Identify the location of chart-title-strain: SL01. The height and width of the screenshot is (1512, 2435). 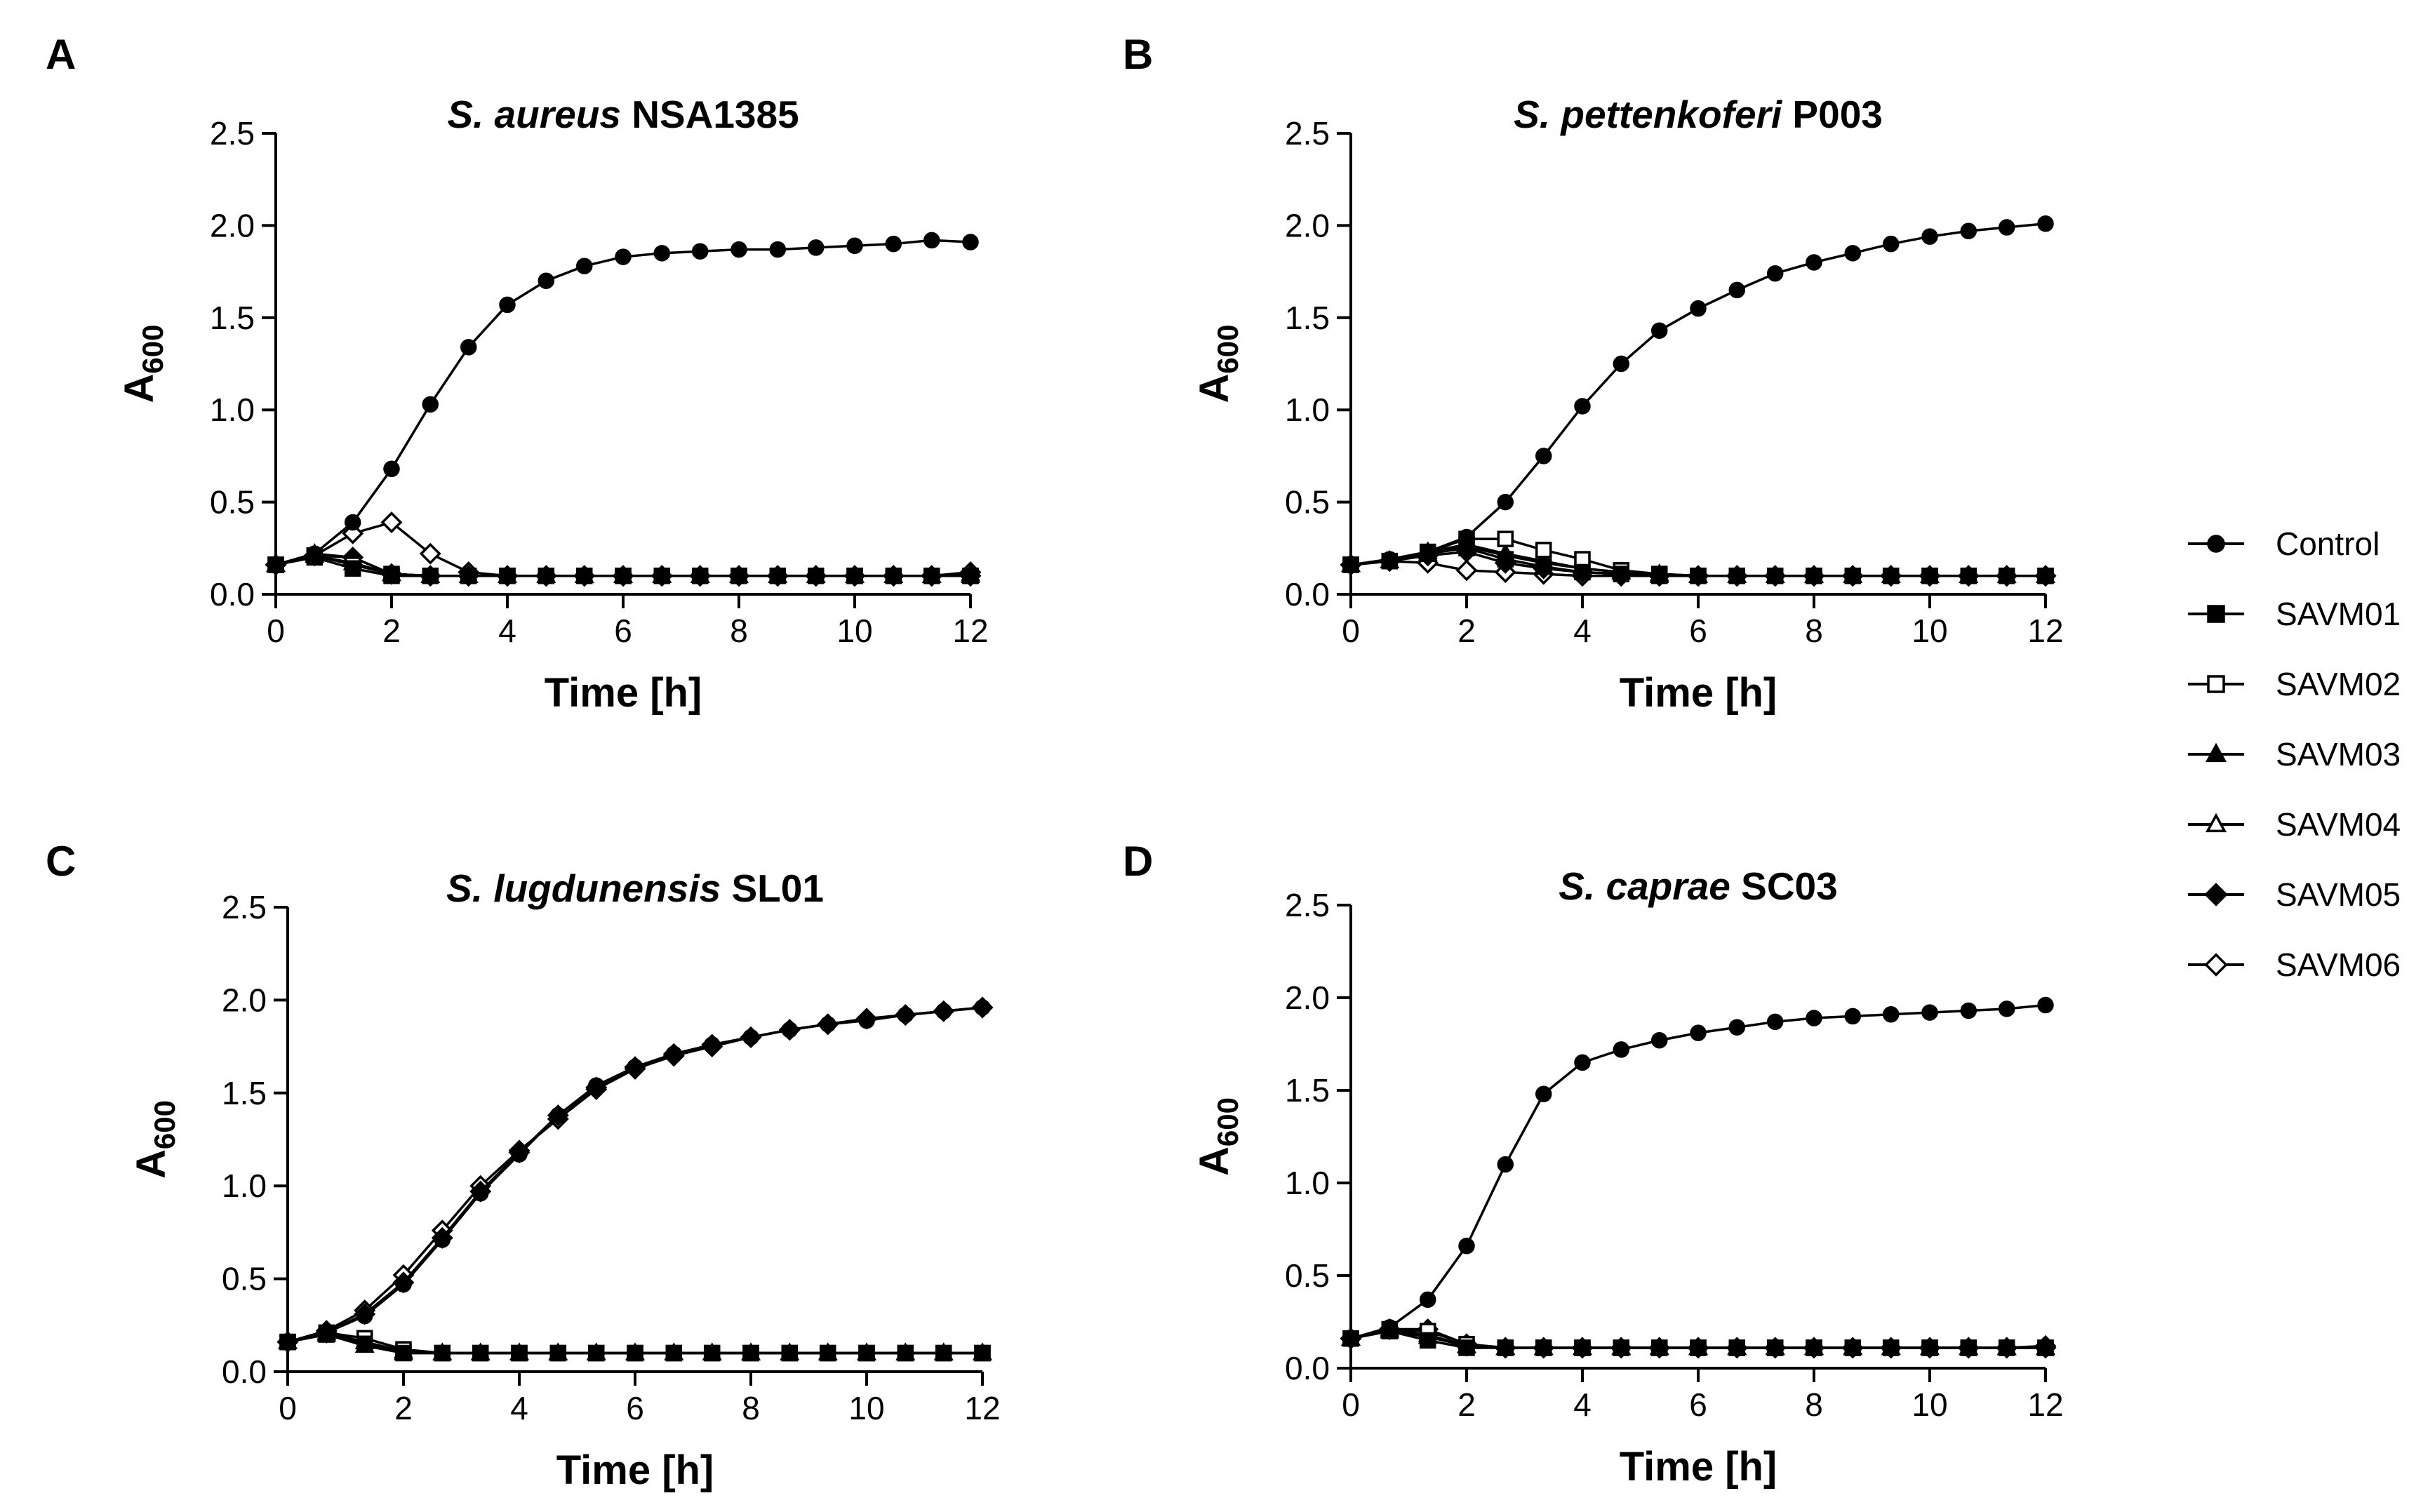
(772, 888).